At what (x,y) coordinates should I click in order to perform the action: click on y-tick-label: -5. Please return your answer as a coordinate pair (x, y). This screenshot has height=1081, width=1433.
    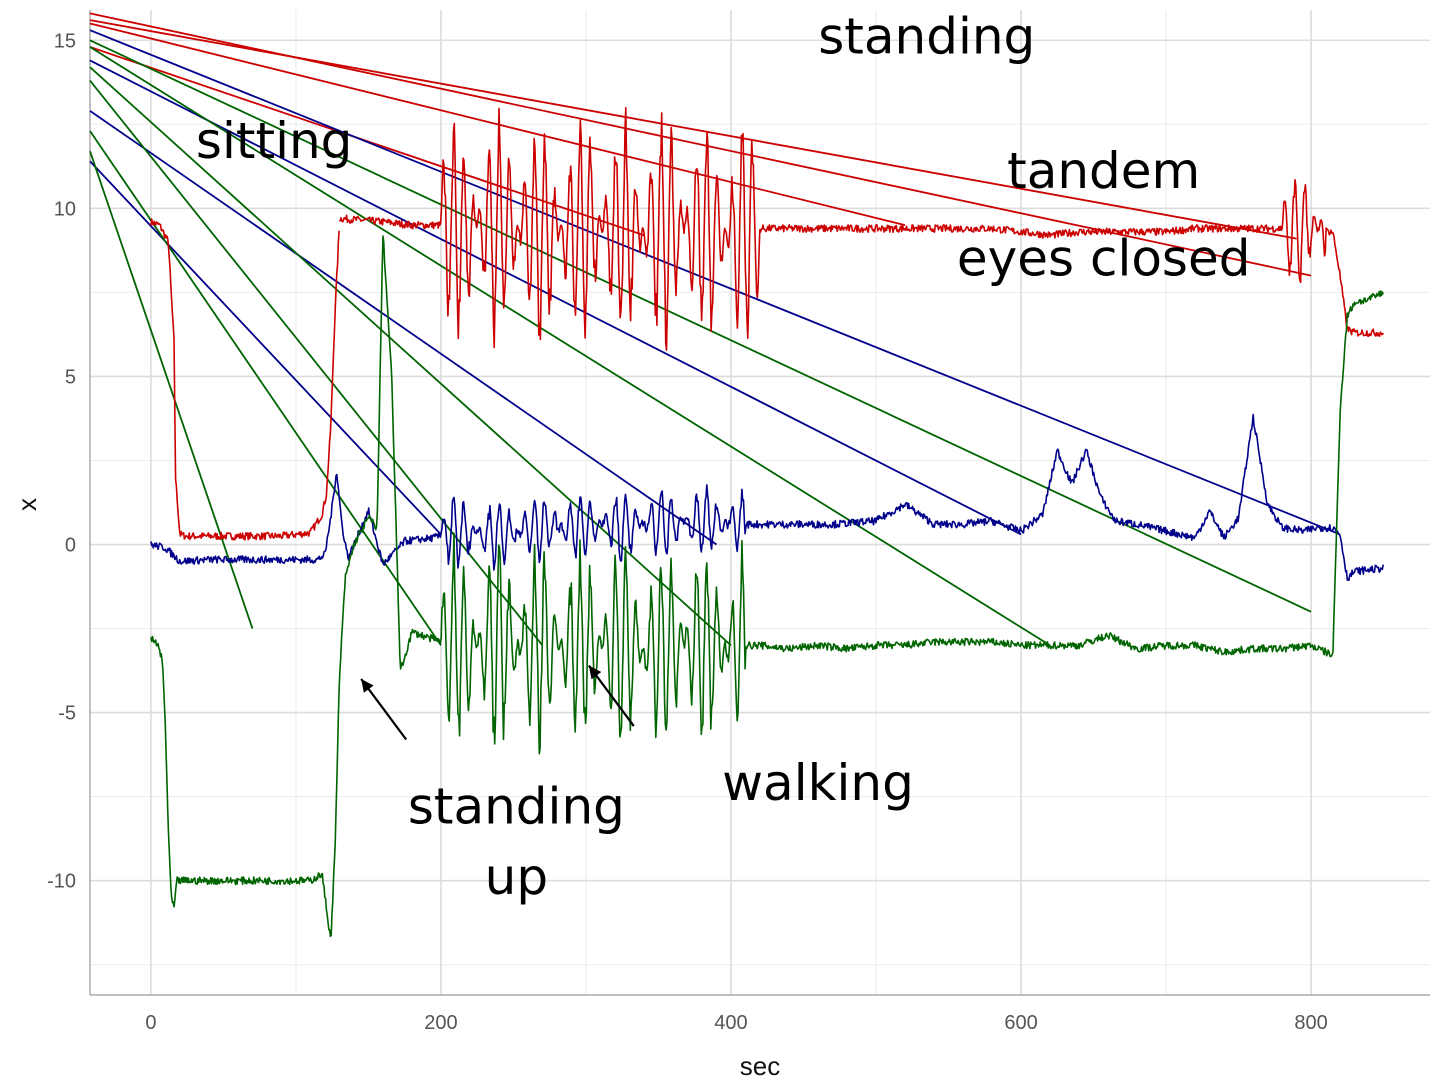
    Looking at the image, I should click on (67, 714).